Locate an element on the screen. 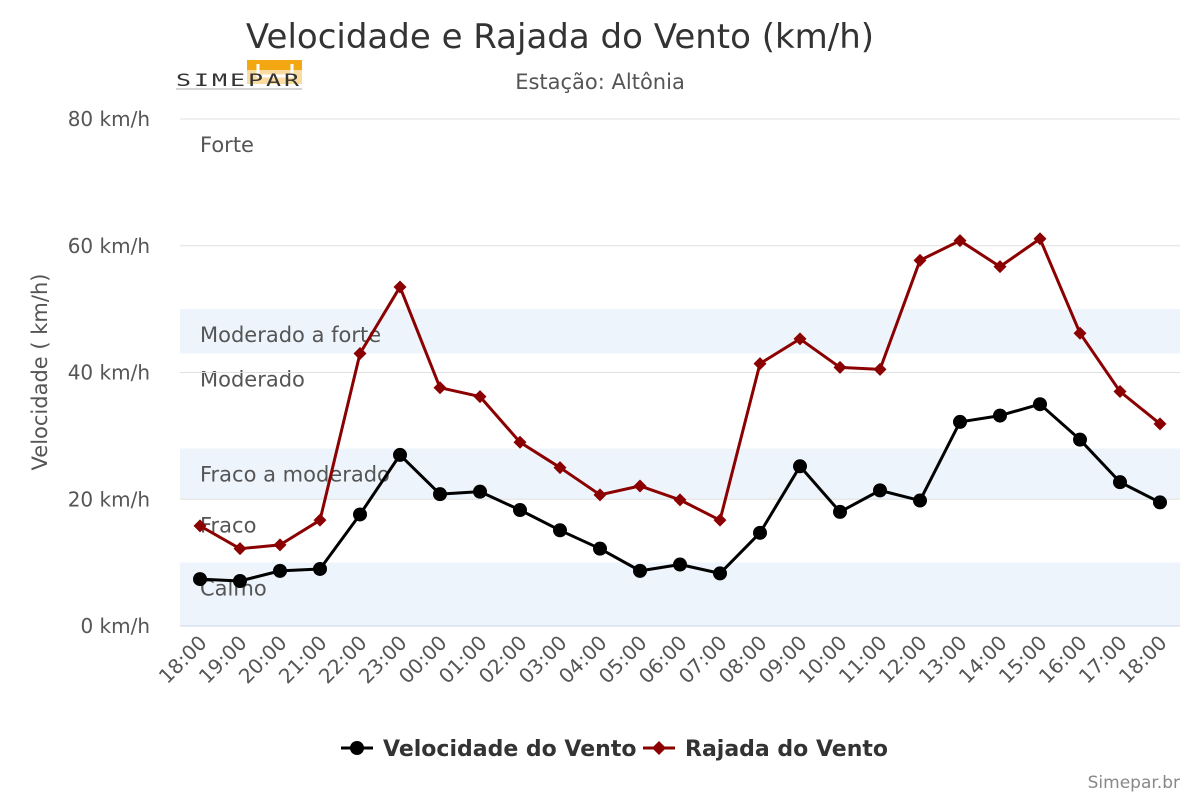  band-moderado-a-forte is located at coordinates (680, 331).